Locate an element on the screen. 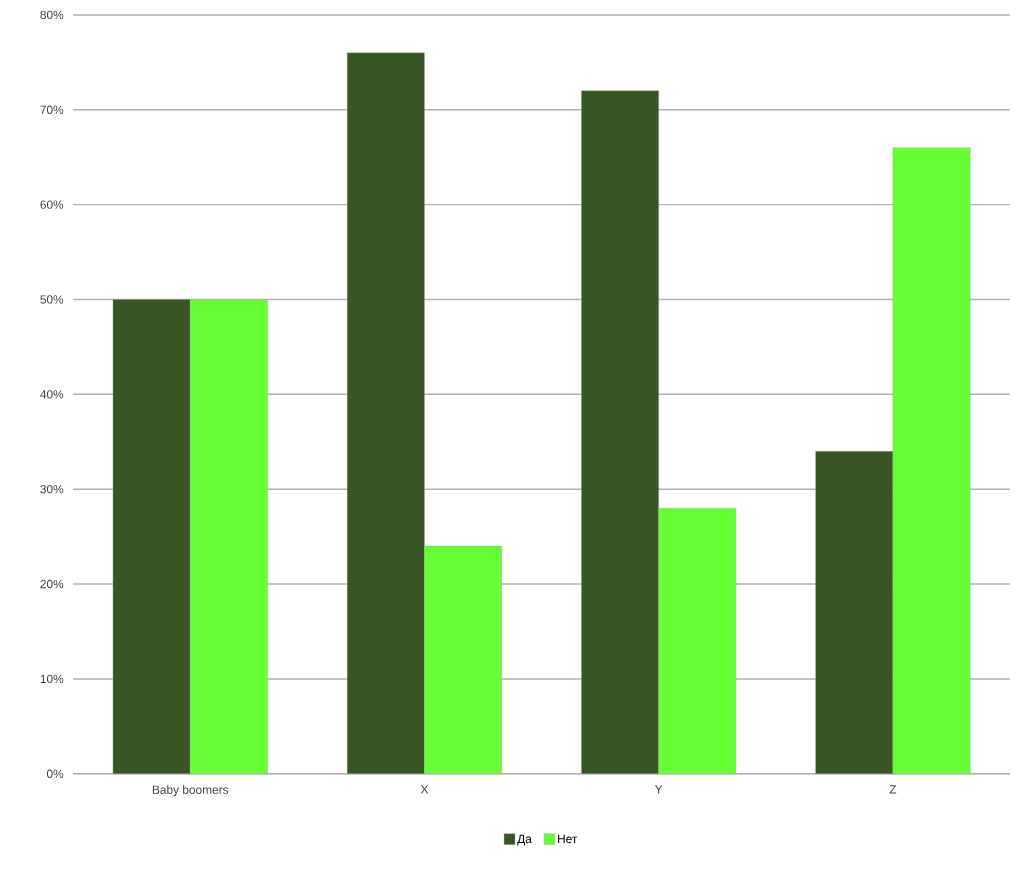 The height and width of the screenshot is (871, 1015). y-tick-label: 50% is located at coordinates (52, 299).